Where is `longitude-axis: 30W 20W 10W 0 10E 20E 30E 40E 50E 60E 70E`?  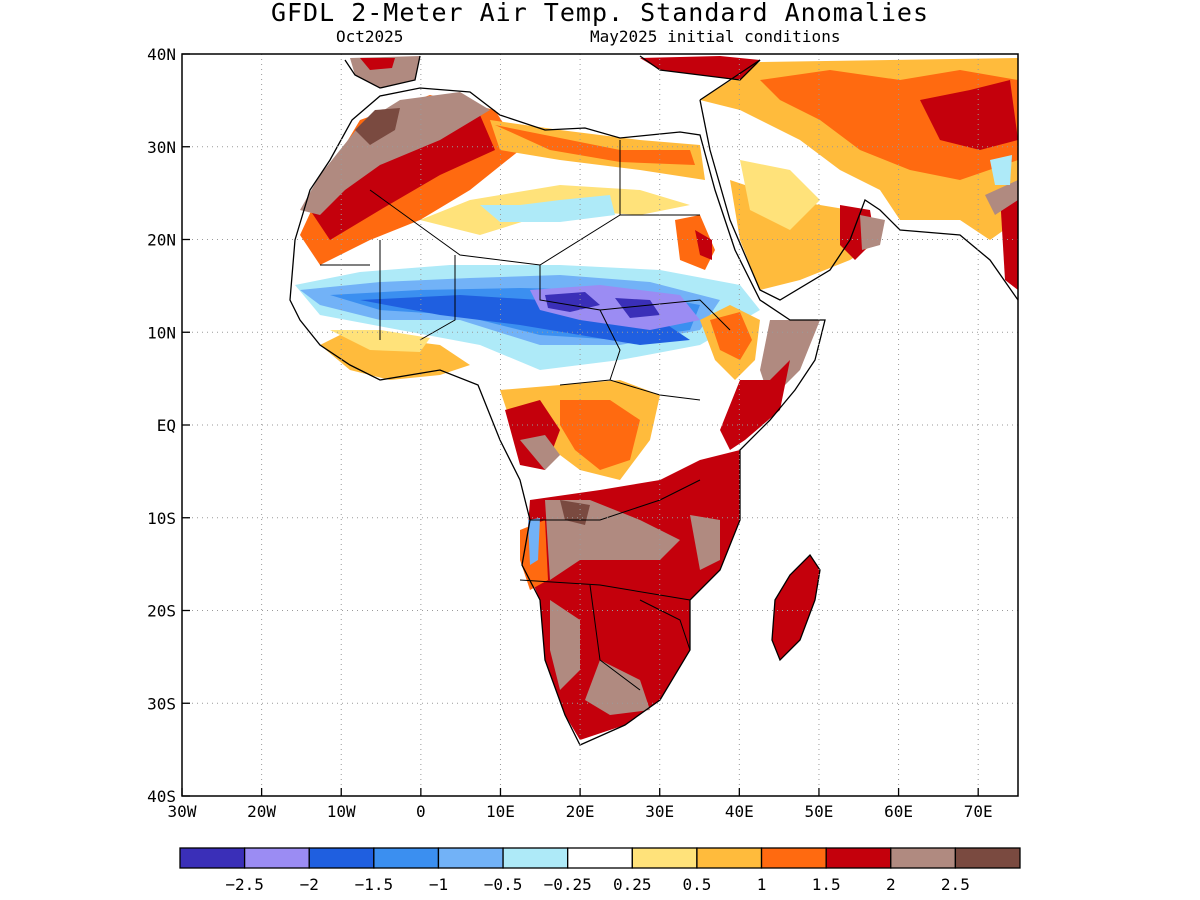 longitude-axis: 30W 20W 10W 0 10E 20E 30E 40E 50E 60E 70E is located at coordinates (580, 804).